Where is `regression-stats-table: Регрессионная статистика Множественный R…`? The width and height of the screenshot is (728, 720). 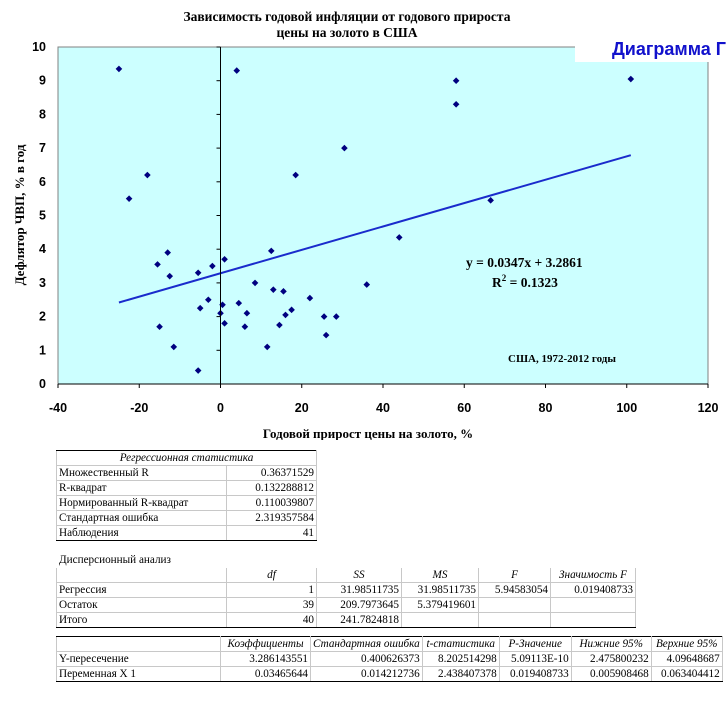 regression-stats-table: Регрессионная статистика Множественный R… is located at coordinates (389, 495).